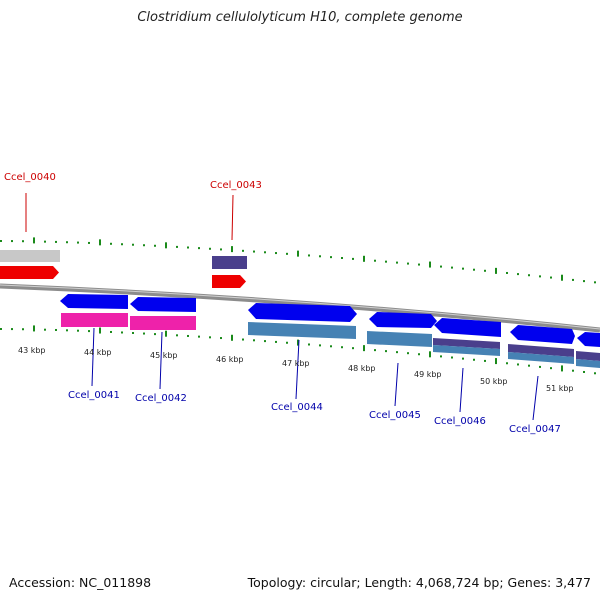 This screenshot has width=600, height=600. Describe the element at coordinates (163, 304) in the screenshot. I see `gene-ccel-0042-arrow` at that location.